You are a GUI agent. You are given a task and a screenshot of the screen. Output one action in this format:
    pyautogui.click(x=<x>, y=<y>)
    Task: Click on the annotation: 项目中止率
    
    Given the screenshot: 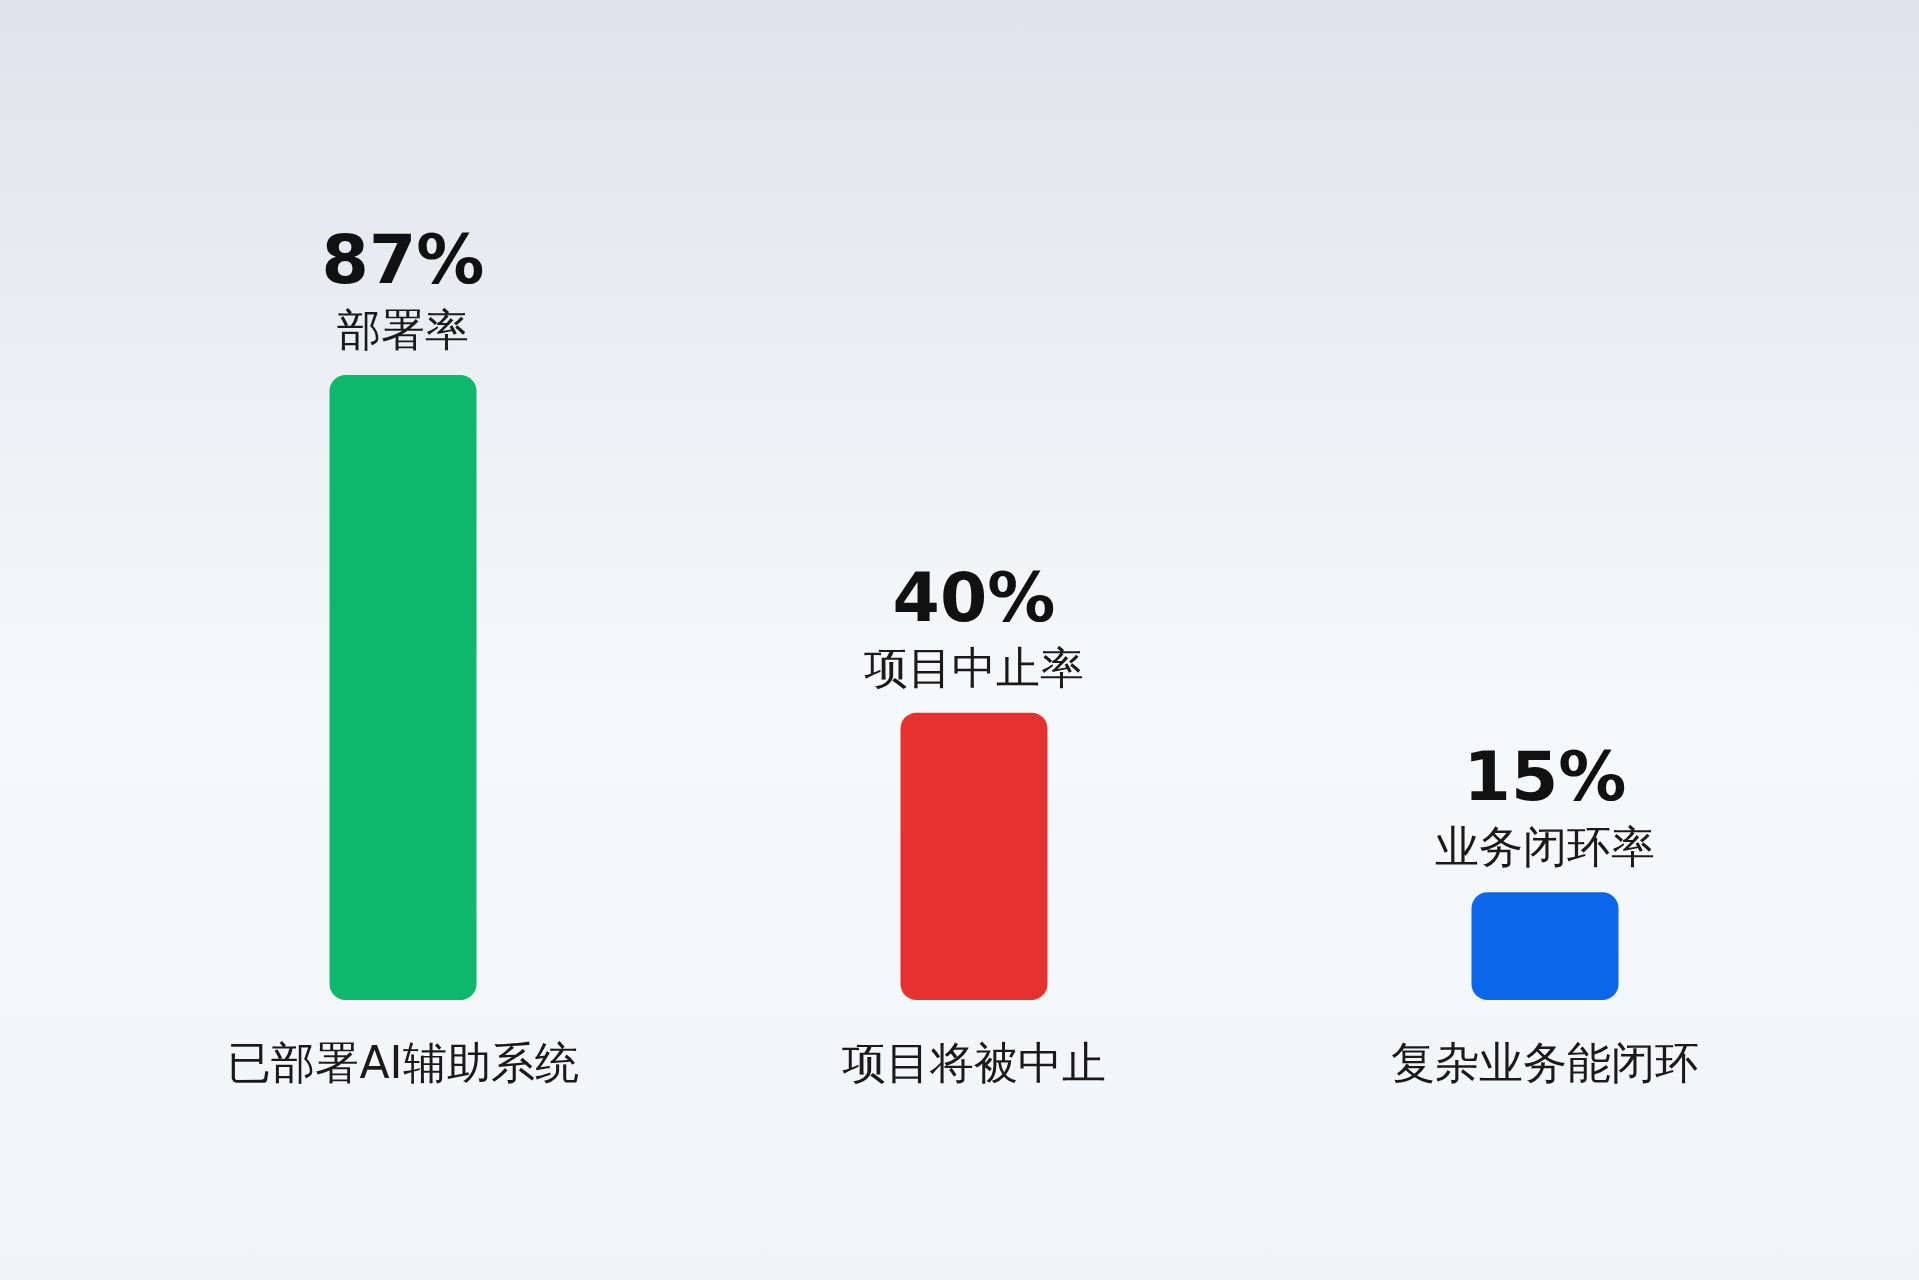 What is the action you would take?
    pyautogui.click(x=974, y=667)
    